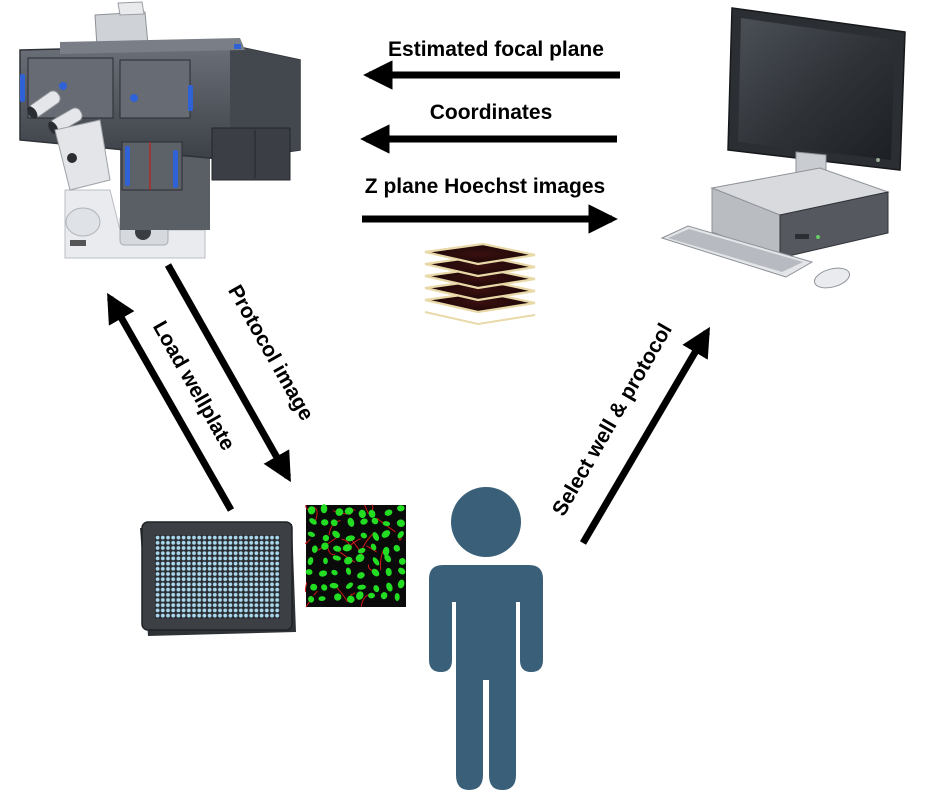  What do you see at coordinates (218, 578) in the screenshot?
I see `wellplate-icon` at bounding box center [218, 578].